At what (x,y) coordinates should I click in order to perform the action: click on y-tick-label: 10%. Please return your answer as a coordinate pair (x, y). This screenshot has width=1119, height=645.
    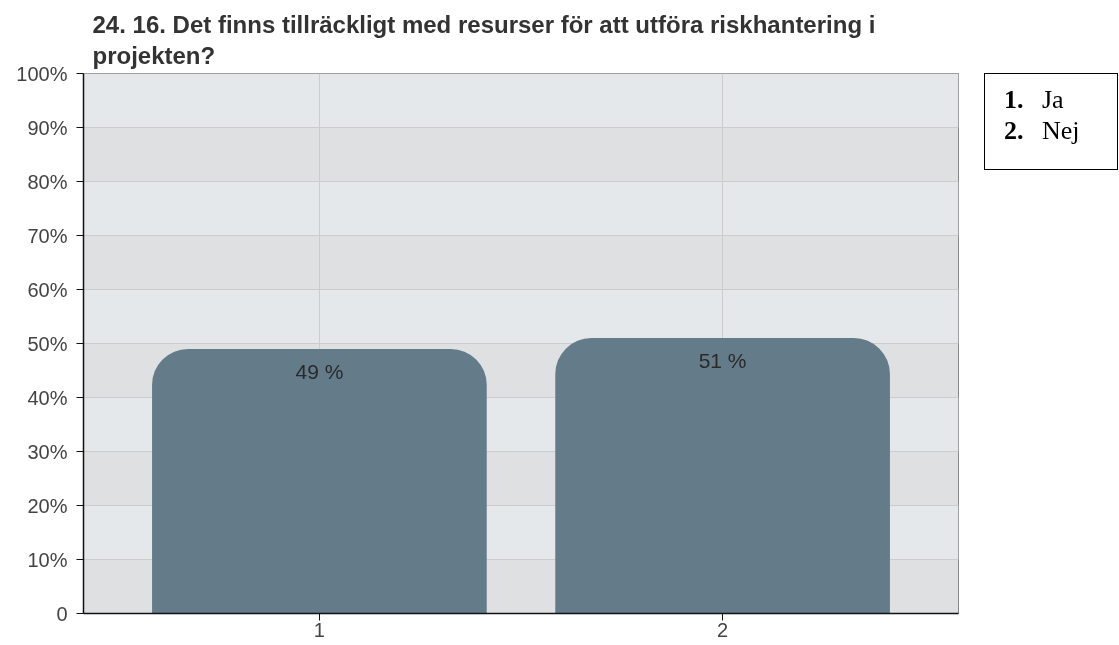
    Looking at the image, I should click on (47, 559).